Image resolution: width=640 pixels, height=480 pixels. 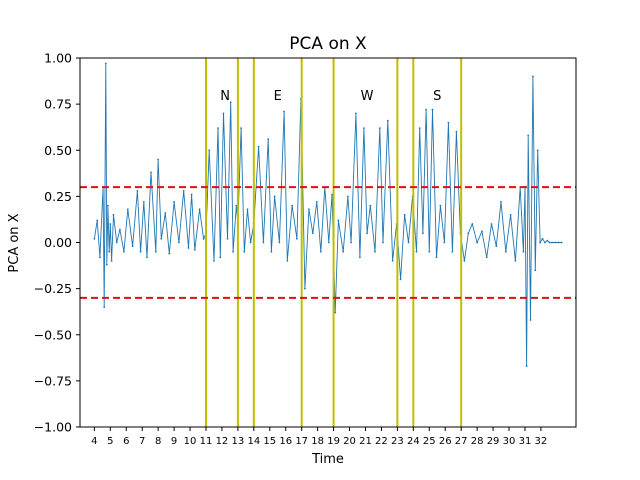 I want to click on y-tick-label: 1.00, so click(x=58, y=58).